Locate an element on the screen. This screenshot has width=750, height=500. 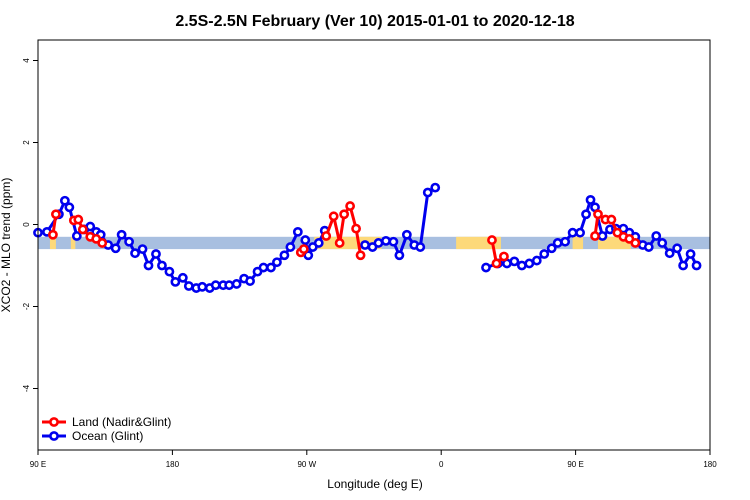
y-tick-label: -4 is located at coordinates (26, 388).